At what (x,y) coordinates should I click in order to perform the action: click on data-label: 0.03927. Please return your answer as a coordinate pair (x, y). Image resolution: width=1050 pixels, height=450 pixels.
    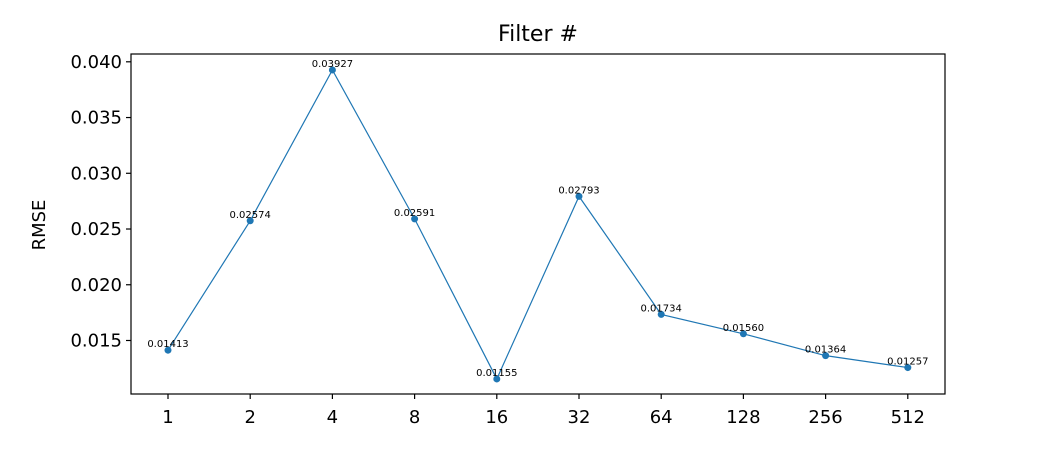
    Looking at the image, I should click on (332, 64).